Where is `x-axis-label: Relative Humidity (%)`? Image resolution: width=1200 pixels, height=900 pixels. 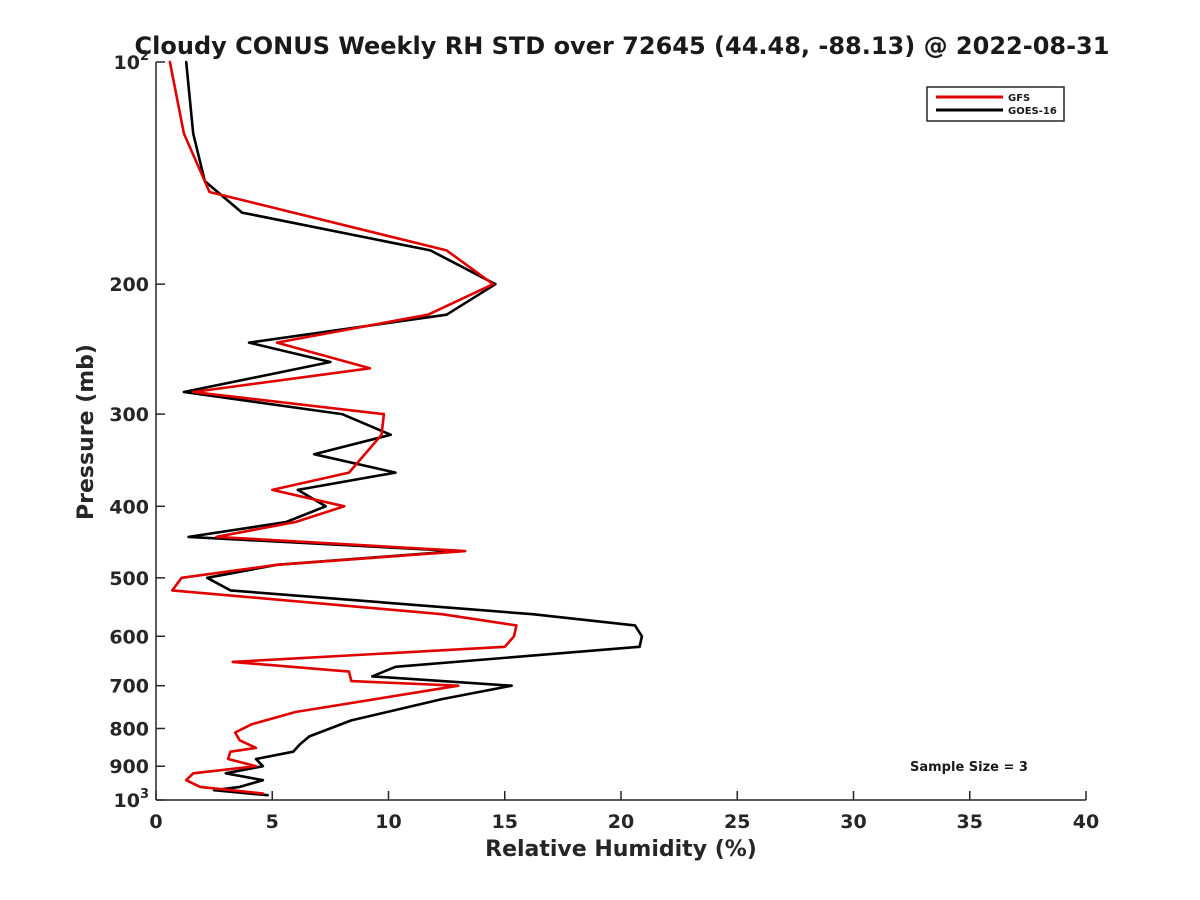 x-axis-label: Relative Humidity (%) is located at coordinates (621, 849).